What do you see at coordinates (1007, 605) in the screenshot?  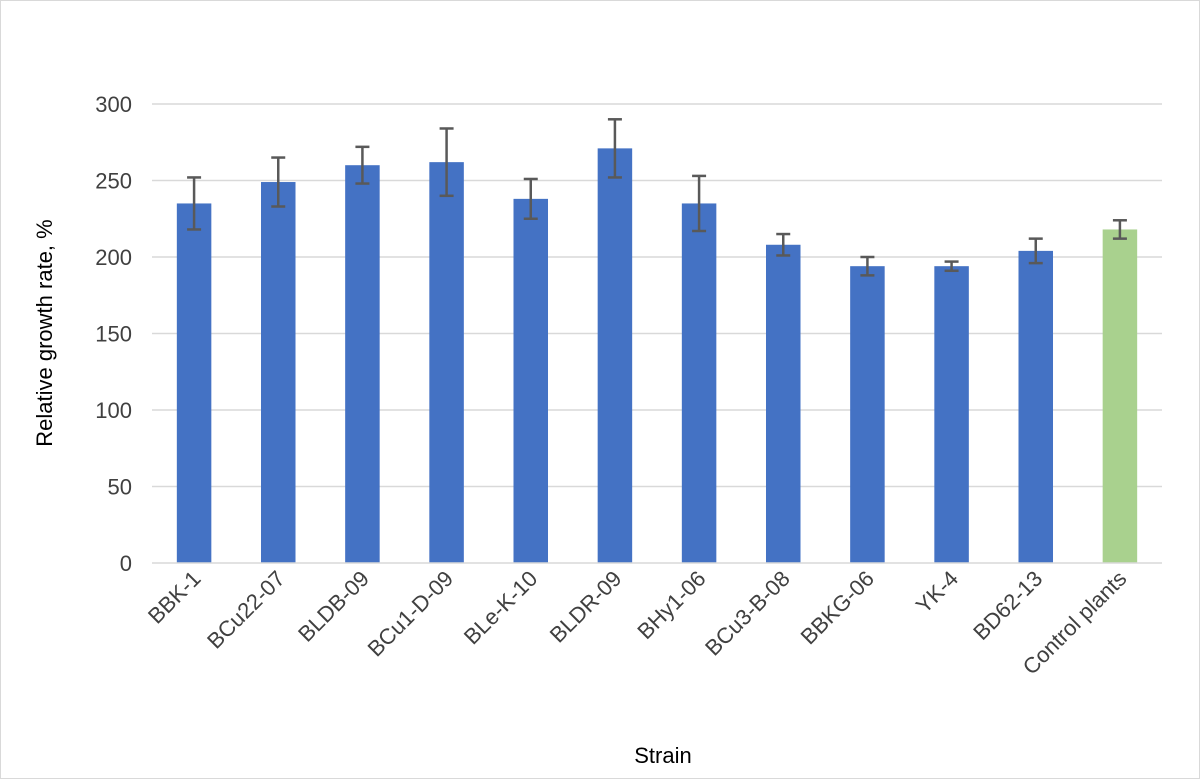 I see `x-tick-label: BD62-13` at bounding box center [1007, 605].